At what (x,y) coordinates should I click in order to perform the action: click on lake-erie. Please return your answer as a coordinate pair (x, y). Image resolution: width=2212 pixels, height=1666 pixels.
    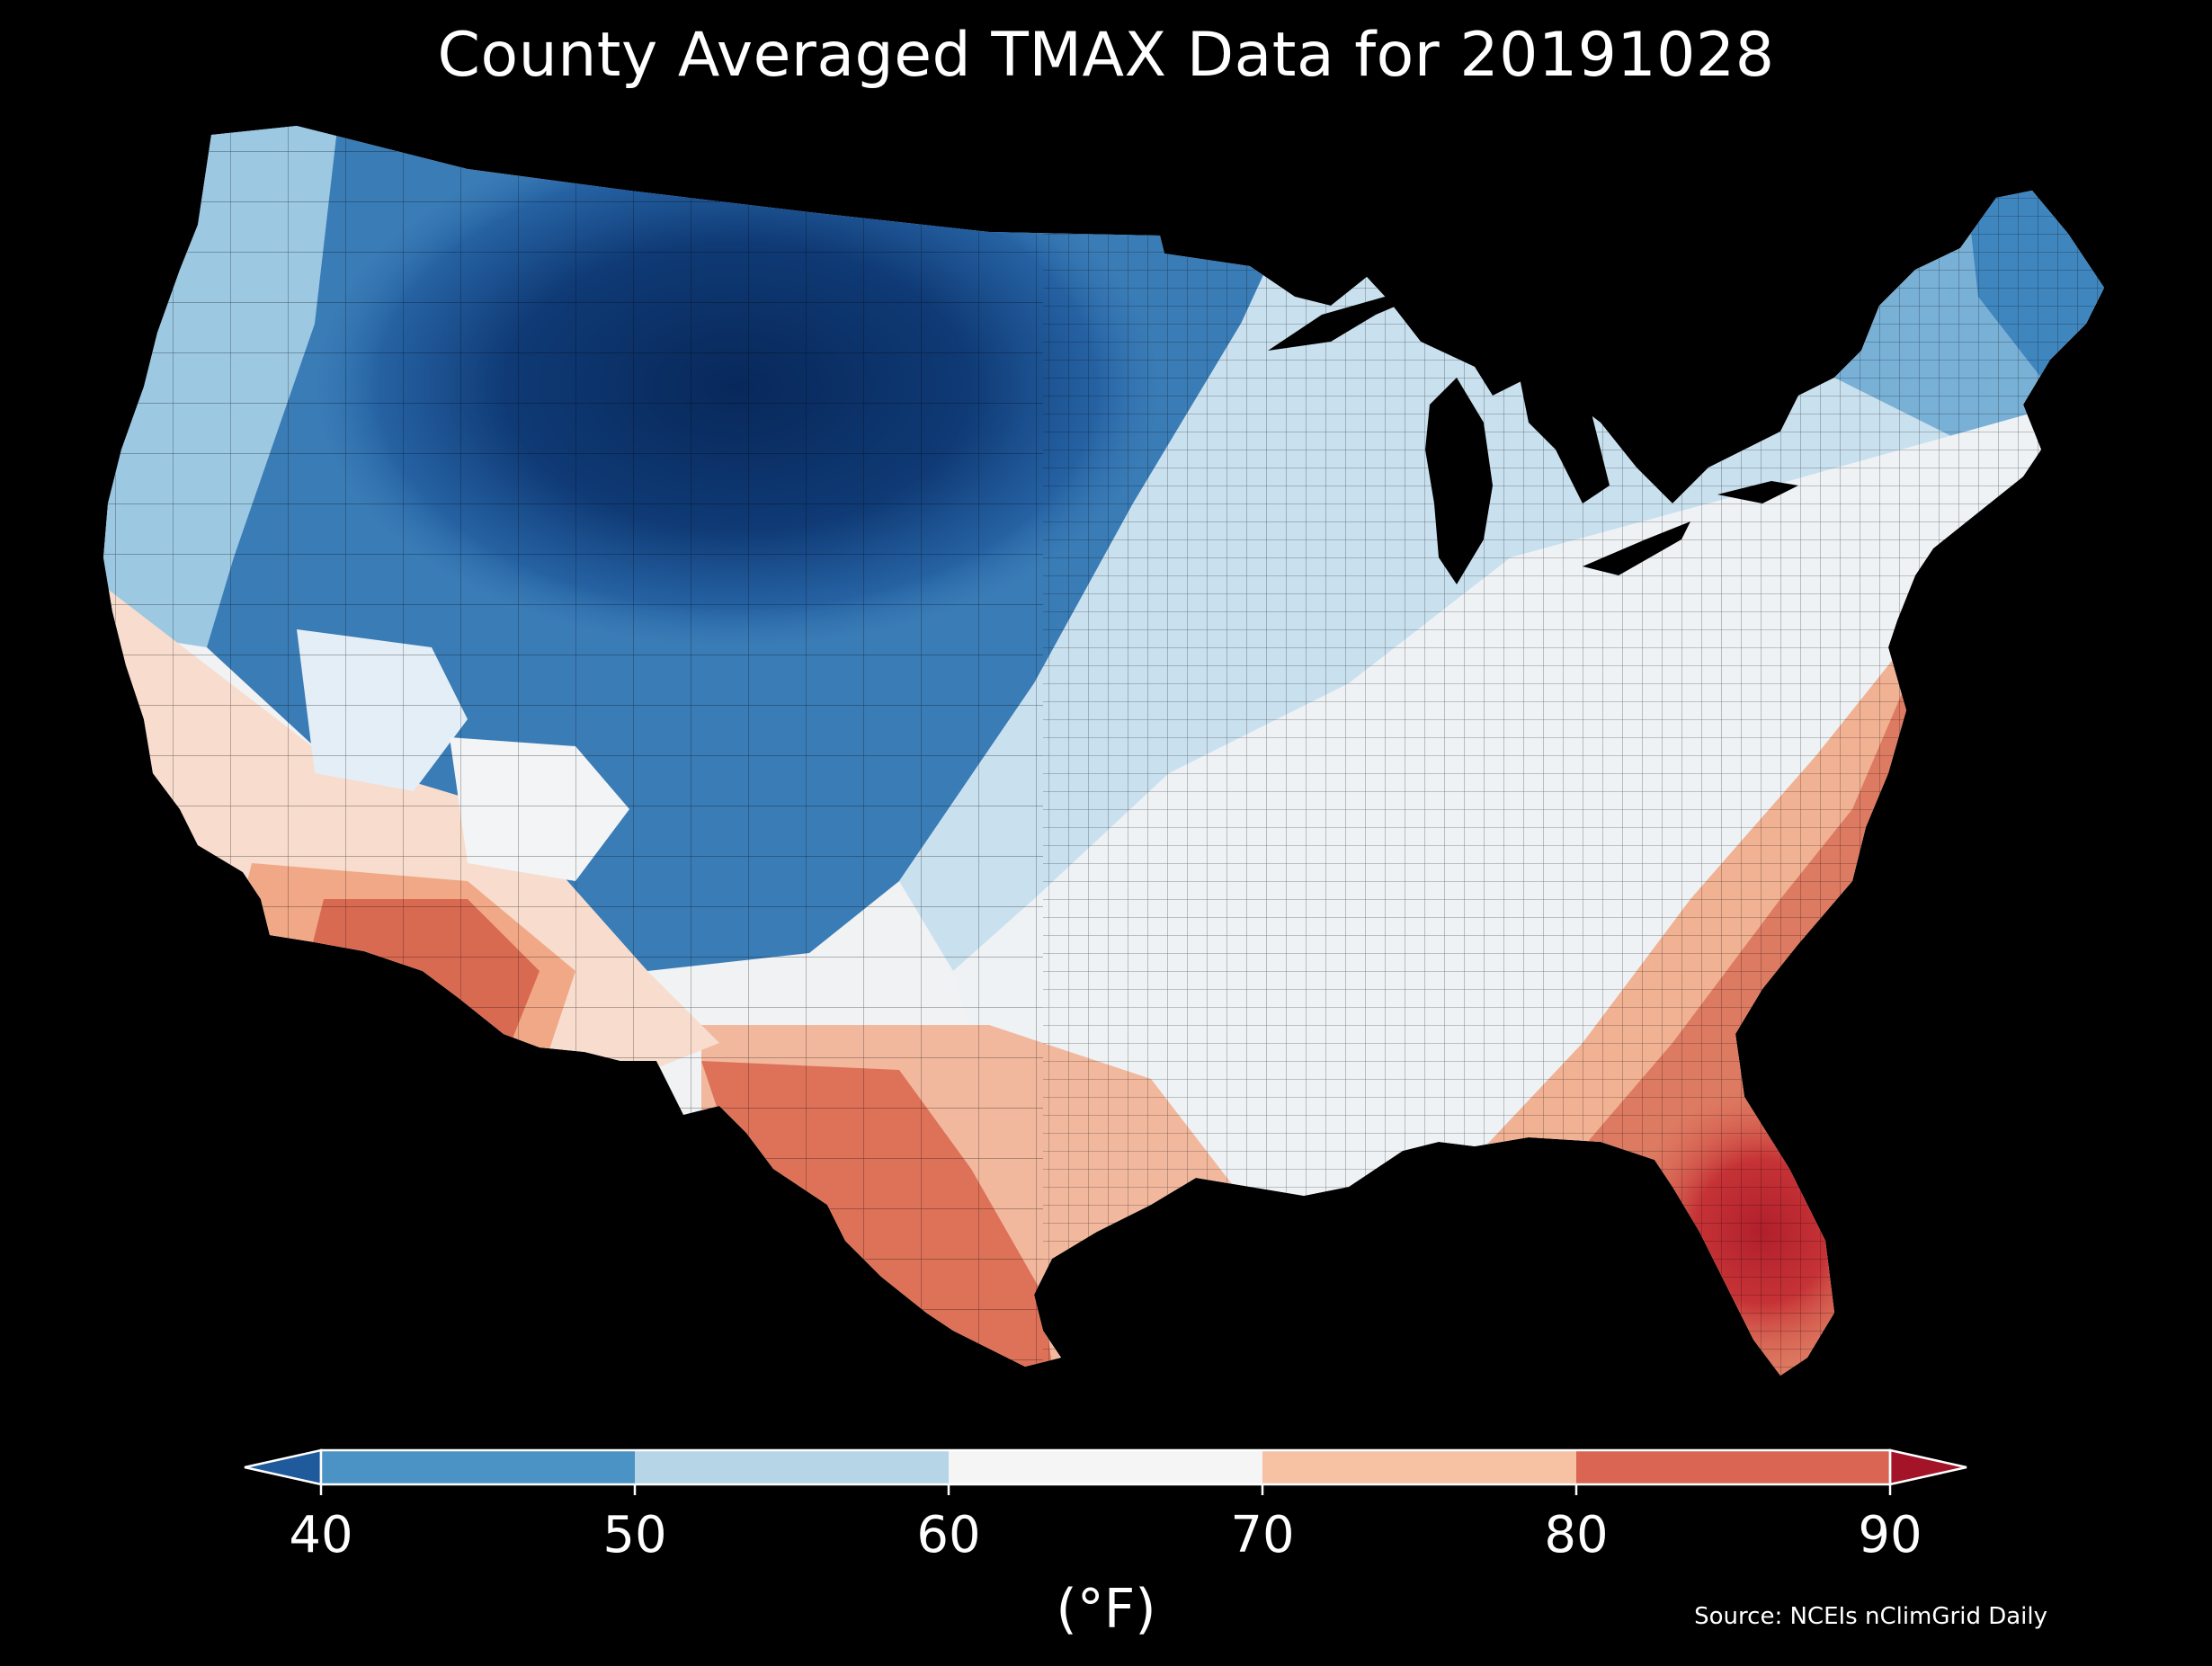
    Looking at the image, I should click on (1636, 548).